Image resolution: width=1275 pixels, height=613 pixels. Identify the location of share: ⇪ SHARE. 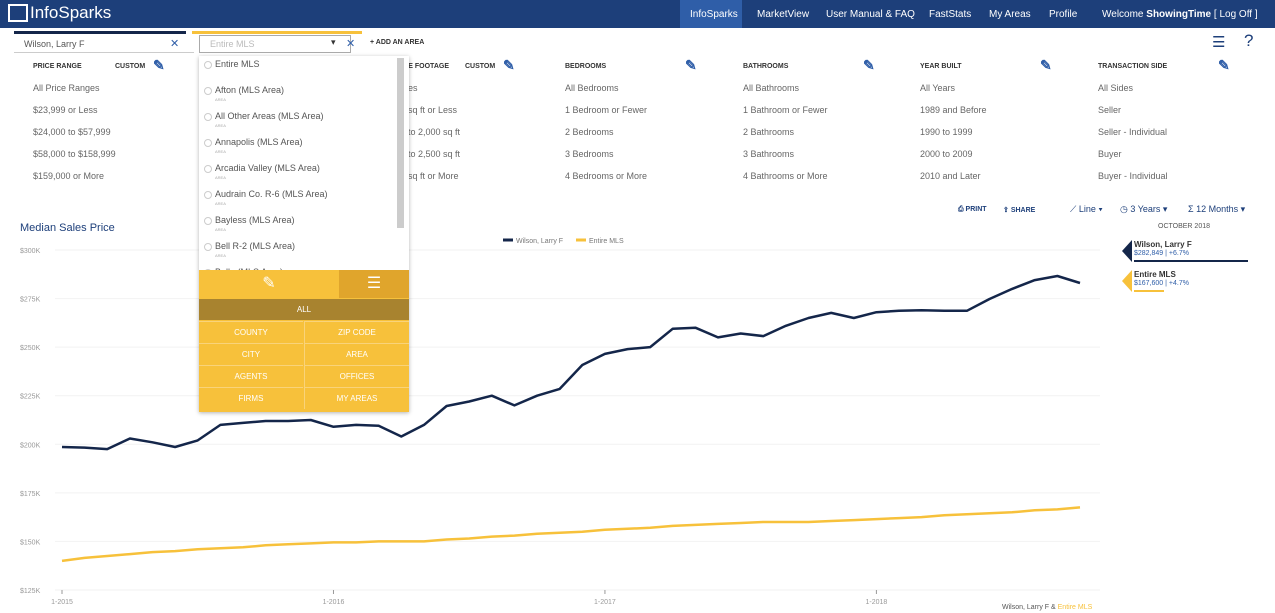
(1019, 210).